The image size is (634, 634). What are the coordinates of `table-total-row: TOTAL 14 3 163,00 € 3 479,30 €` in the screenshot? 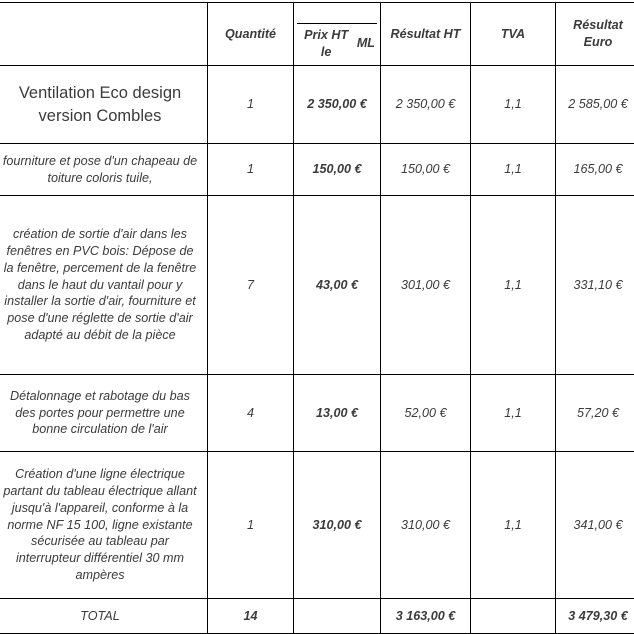 It's located at (317, 616).